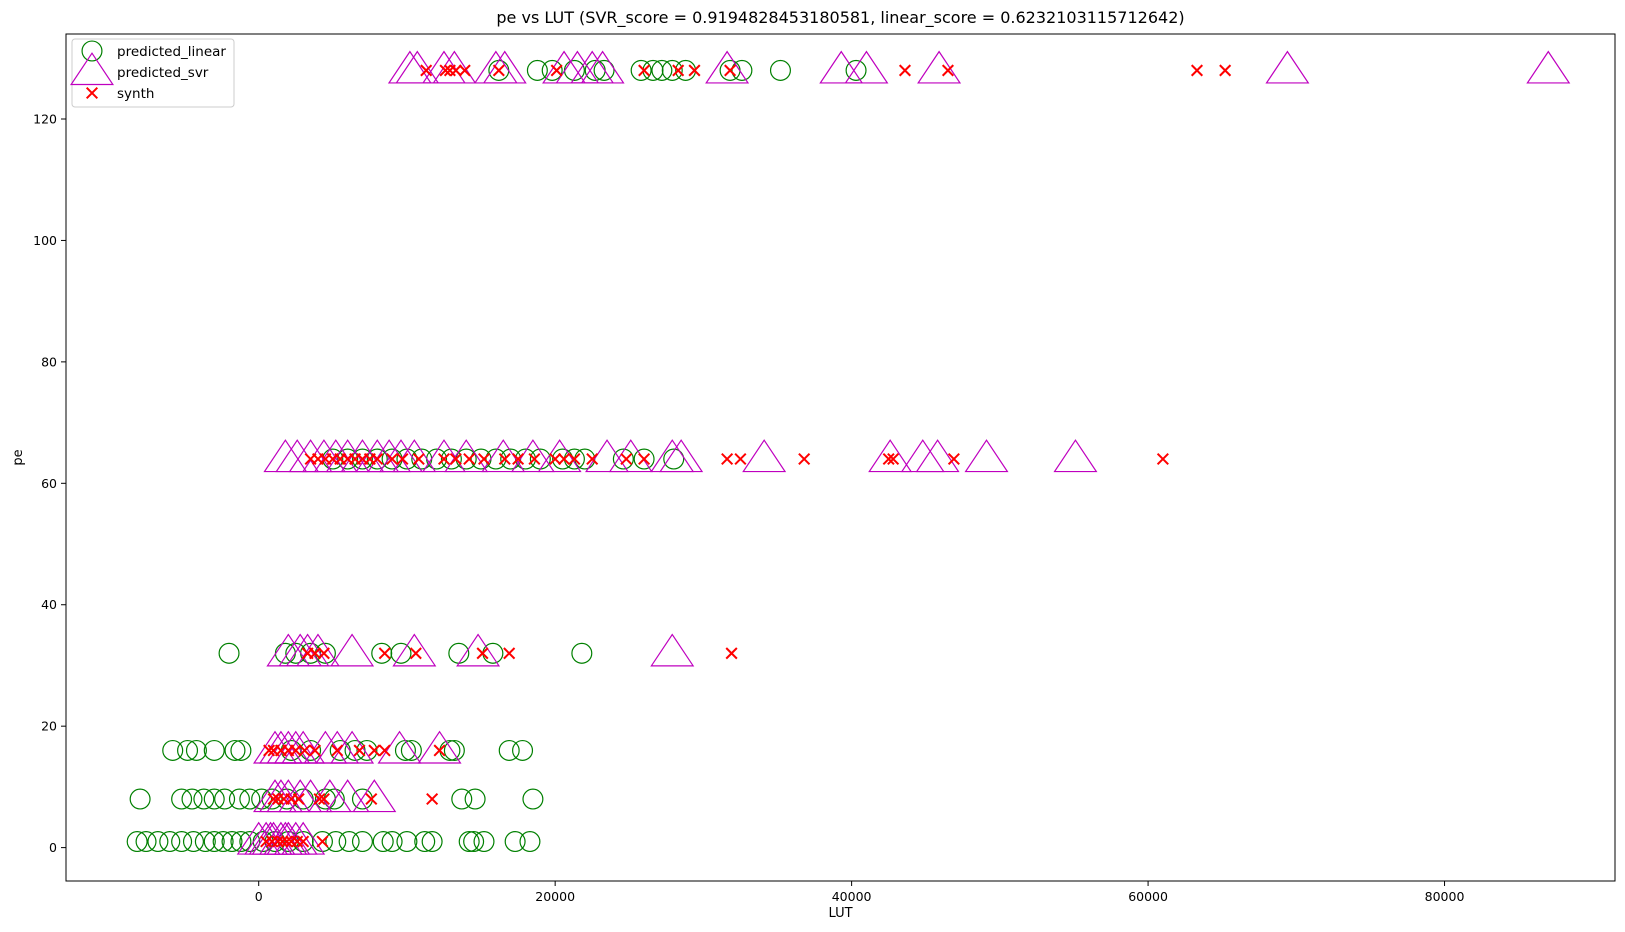 The height and width of the screenshot is (932, 1625). Describe the element at coordinates (49, 483) in the screenshot. I see `y-tick-label: 60` at that location.